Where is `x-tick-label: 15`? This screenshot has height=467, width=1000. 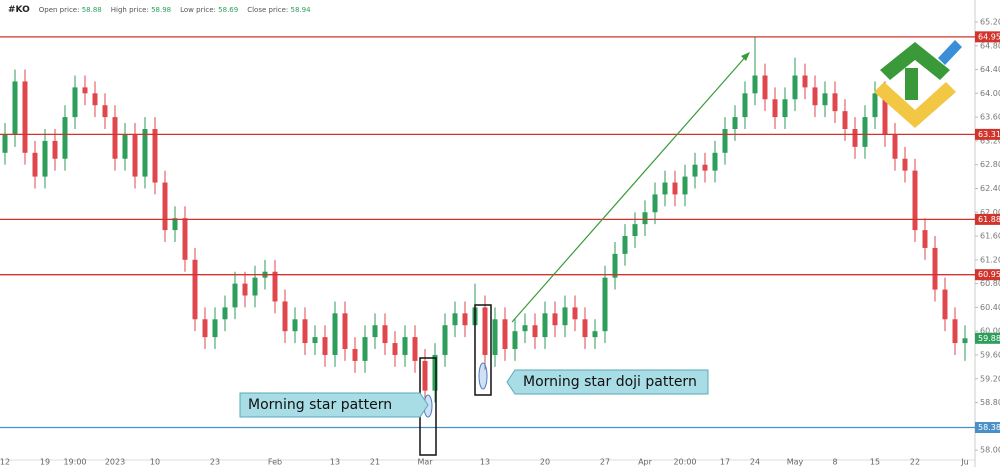 x-tick-label: 15 is located at coordinates (875, 462).